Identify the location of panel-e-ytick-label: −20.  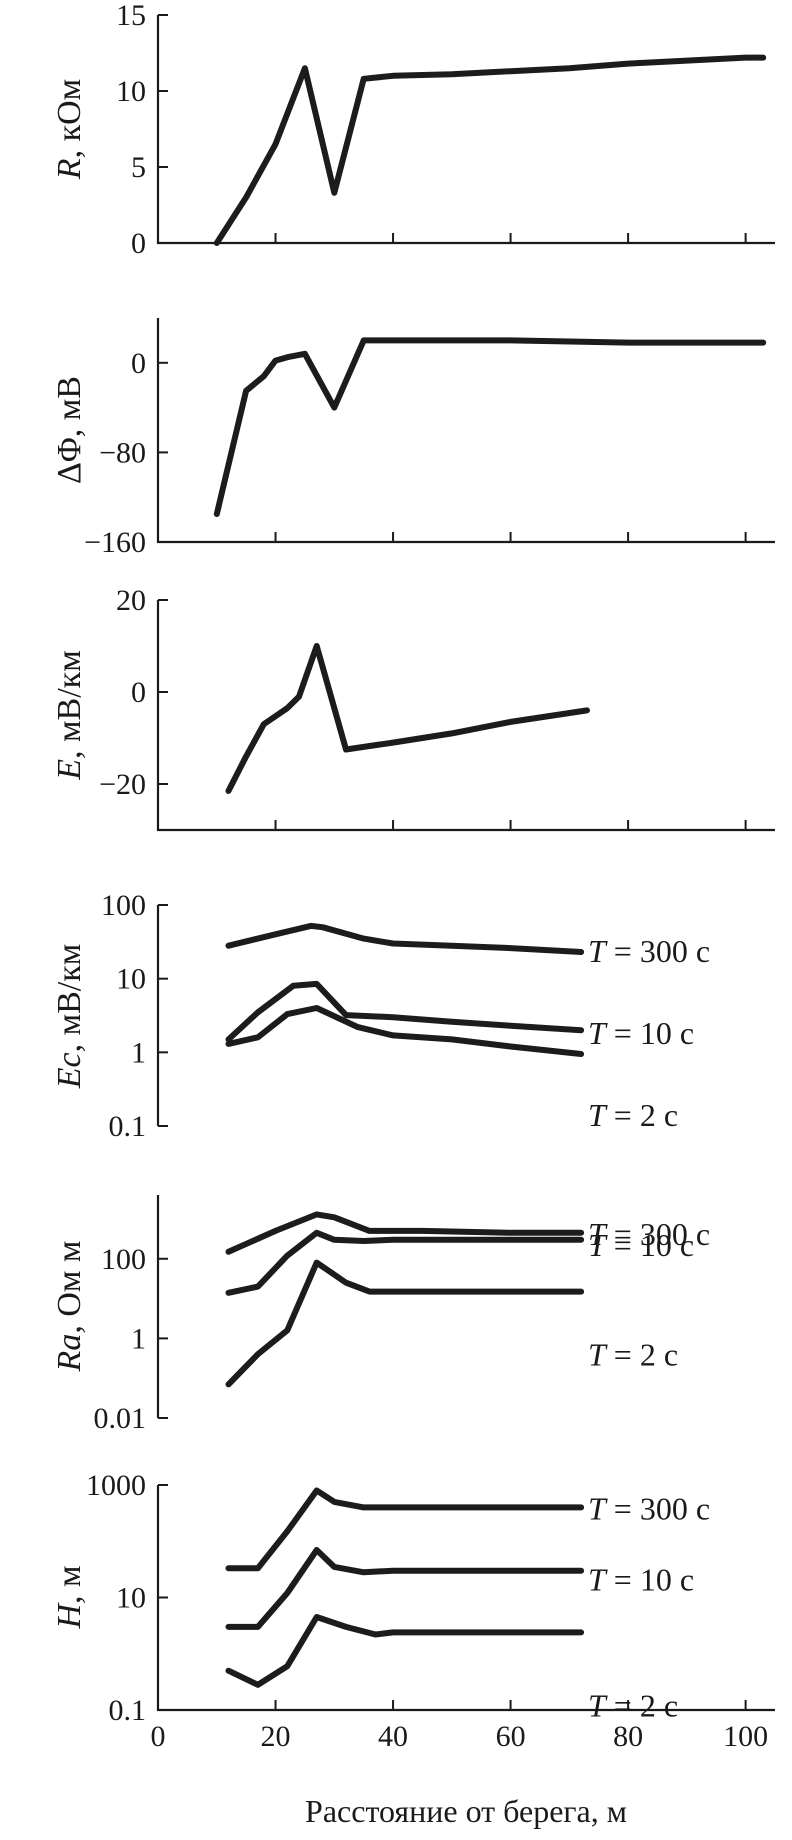
(122, 784).